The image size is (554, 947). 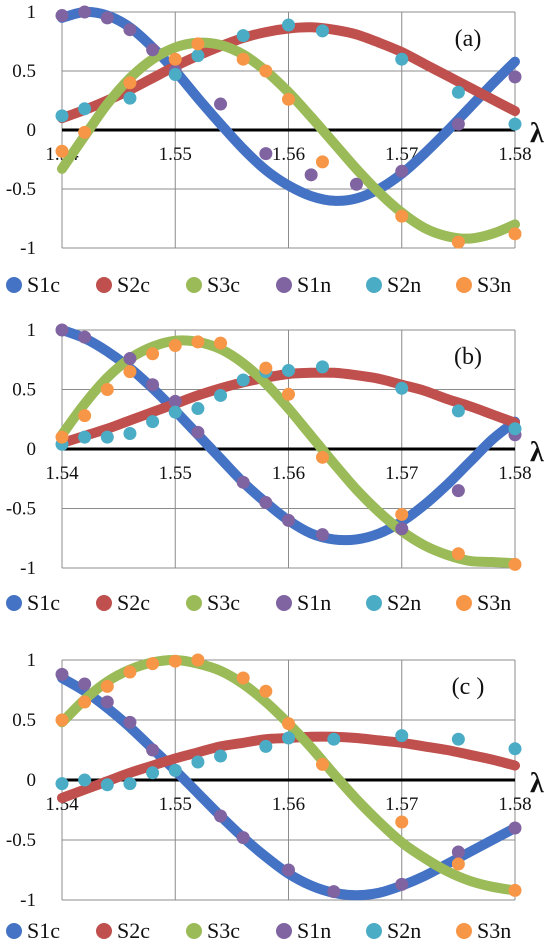 What do you see at coordinates (32, 130) in the screenshot?
I see `y-tick-label: 0` at bounding box center [32, 130].